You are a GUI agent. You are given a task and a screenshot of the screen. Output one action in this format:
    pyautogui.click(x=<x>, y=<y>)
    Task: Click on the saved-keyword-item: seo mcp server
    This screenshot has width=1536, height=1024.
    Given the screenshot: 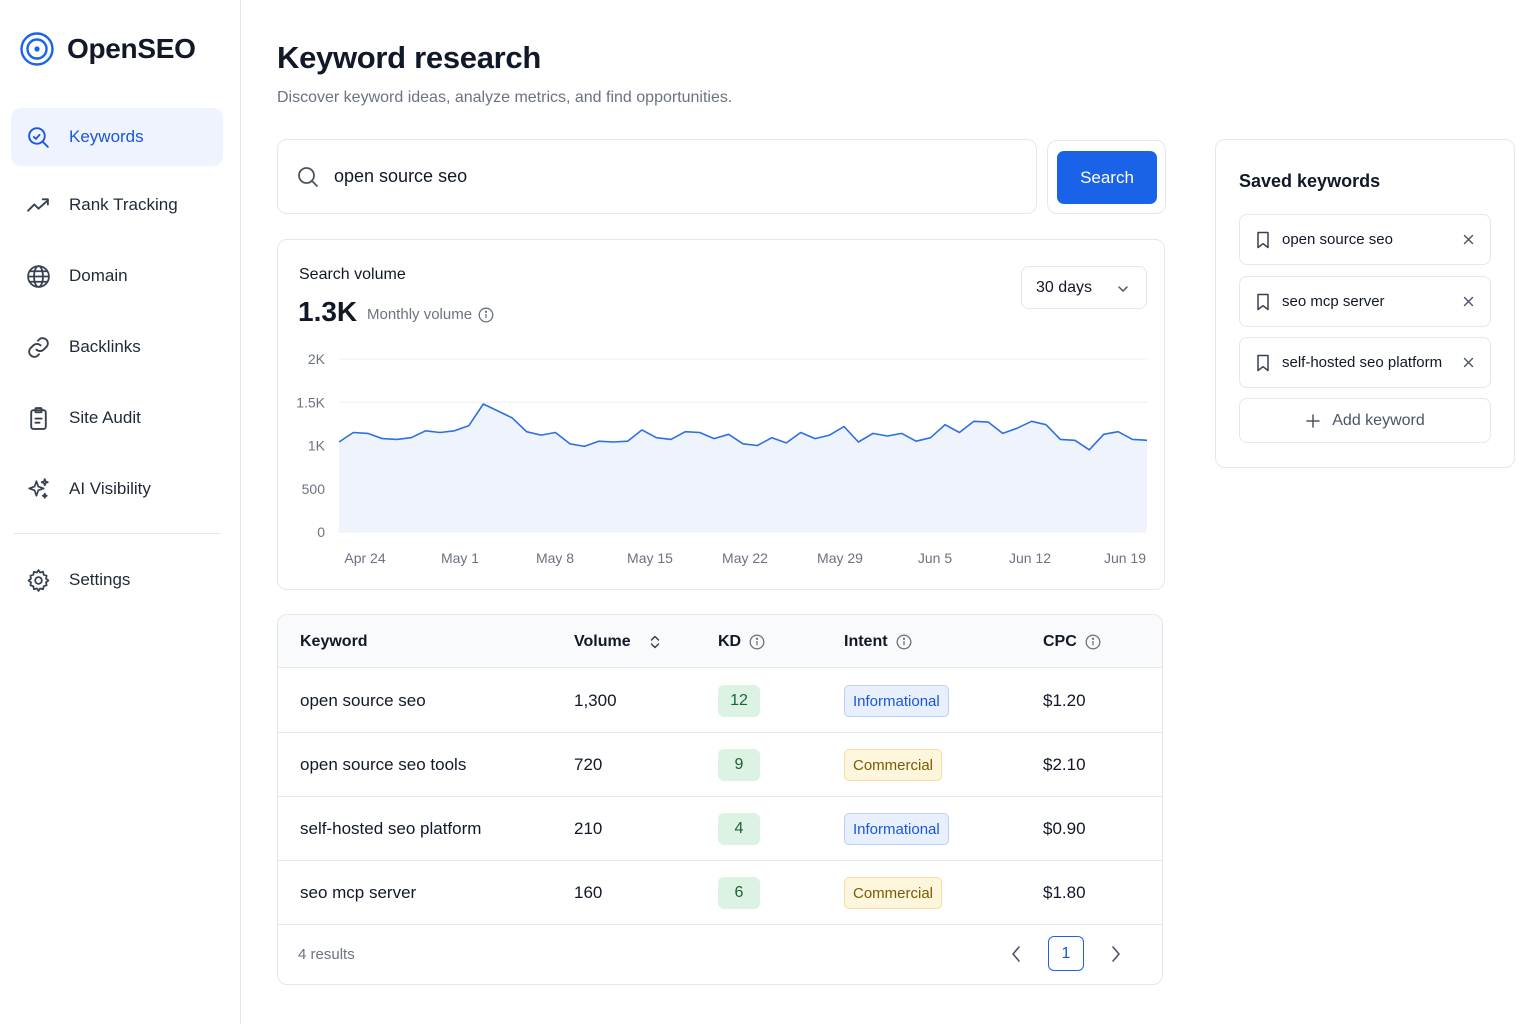 What is the action you would take?
    pyautogui.click(x=1365, y=301)
    